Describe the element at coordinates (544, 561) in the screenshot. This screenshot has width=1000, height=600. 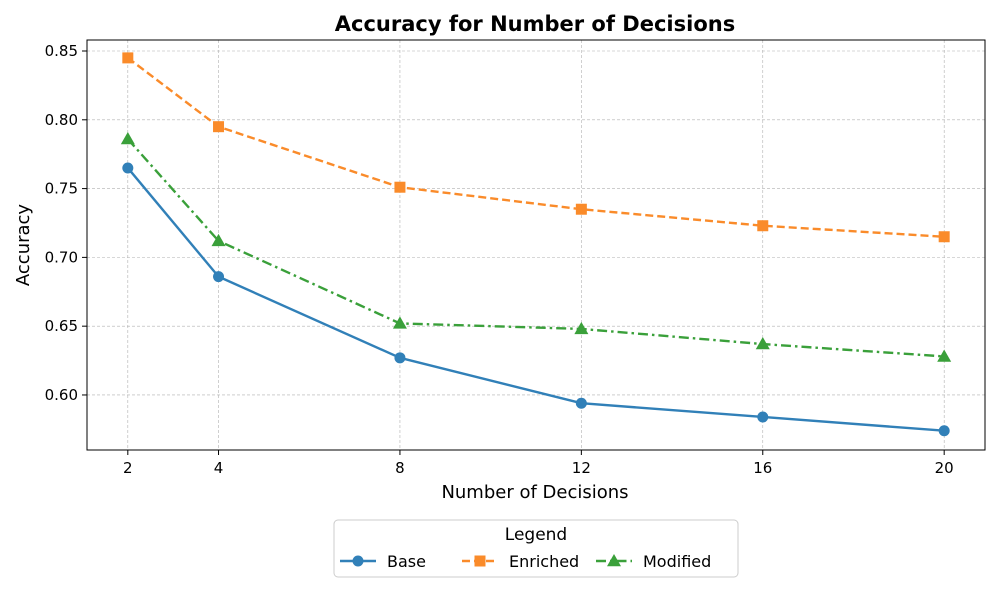
I see `legend-label: Enriched` at that location.